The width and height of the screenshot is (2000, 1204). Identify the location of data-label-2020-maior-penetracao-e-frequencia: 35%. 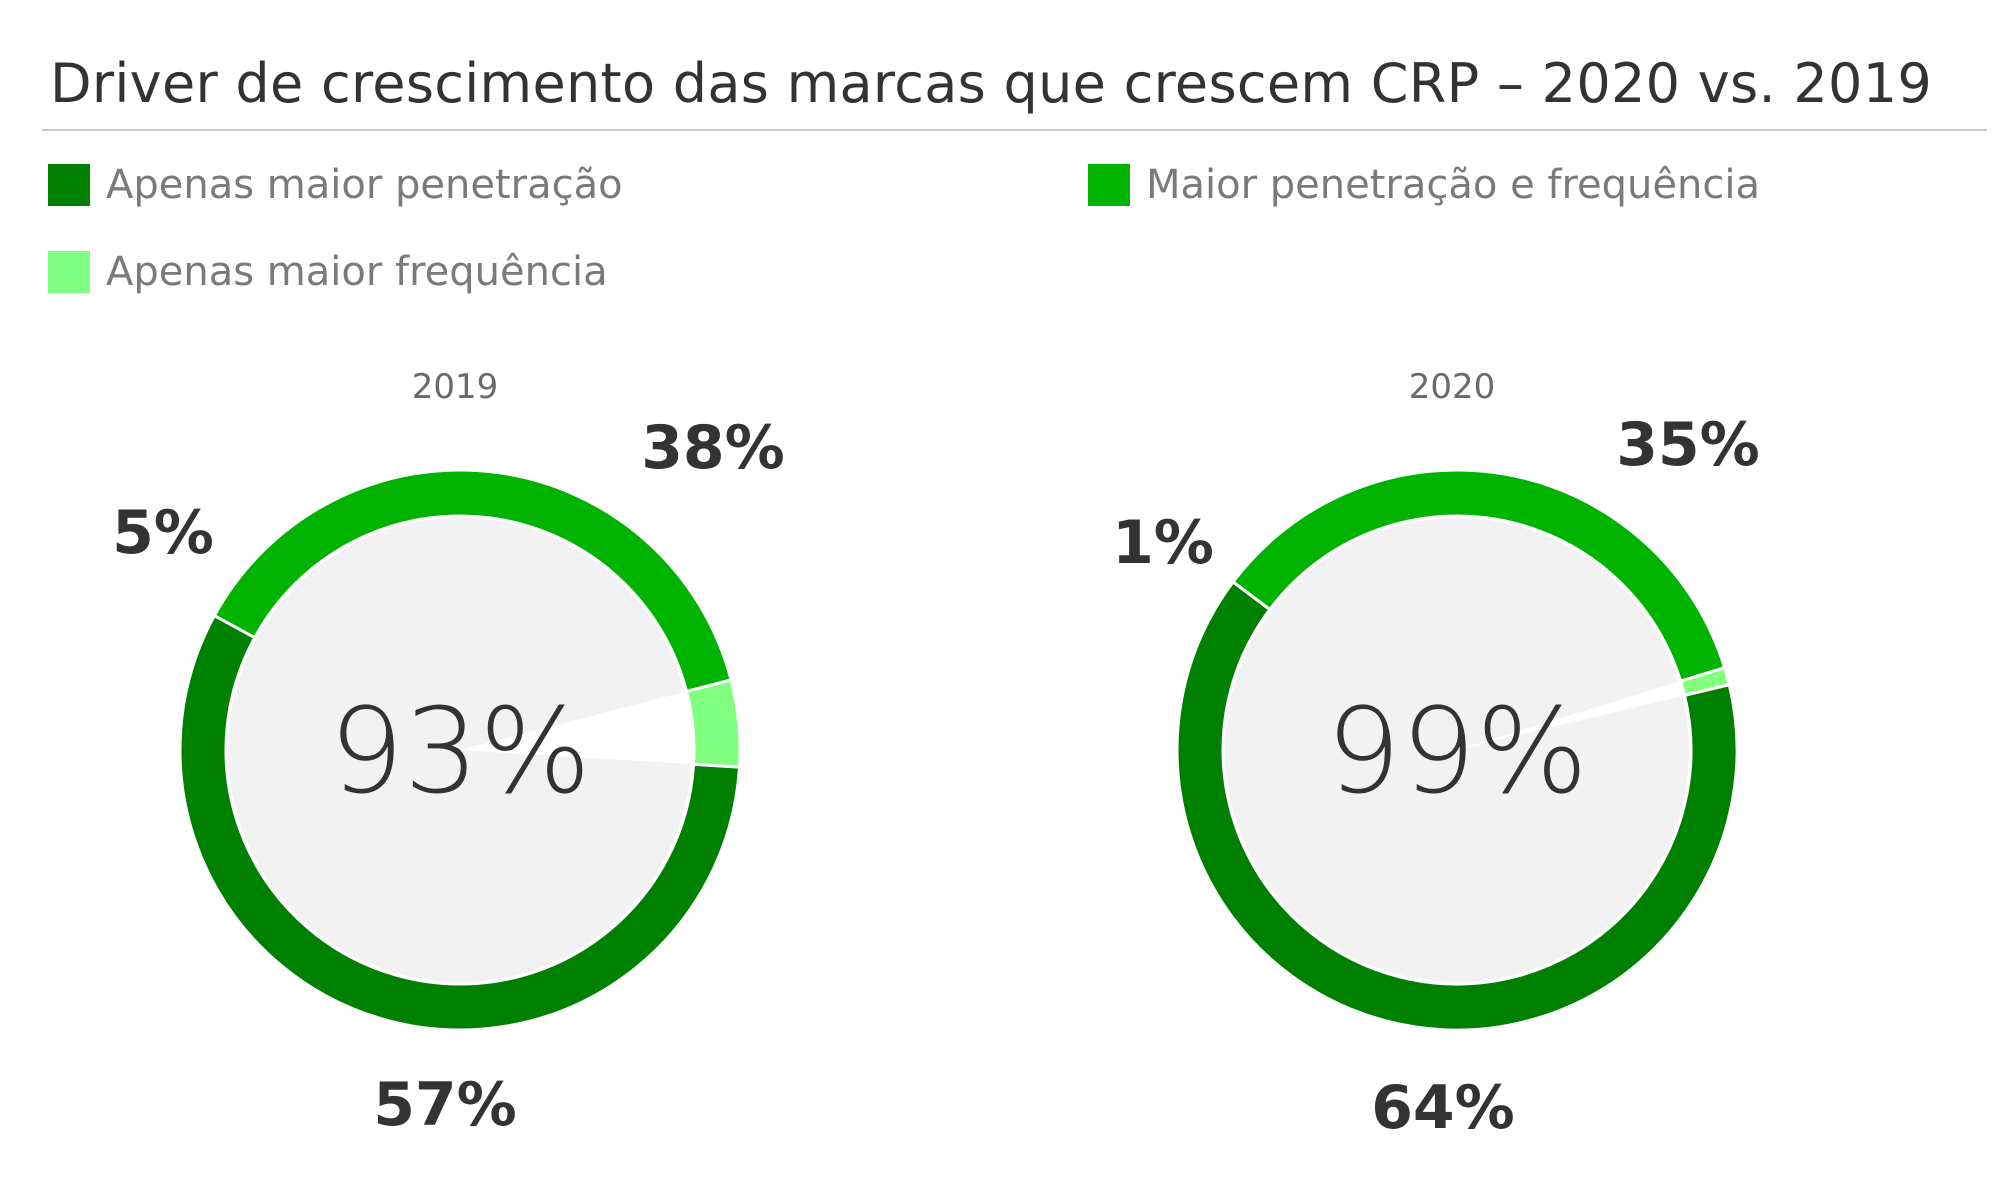
(1688, 445).